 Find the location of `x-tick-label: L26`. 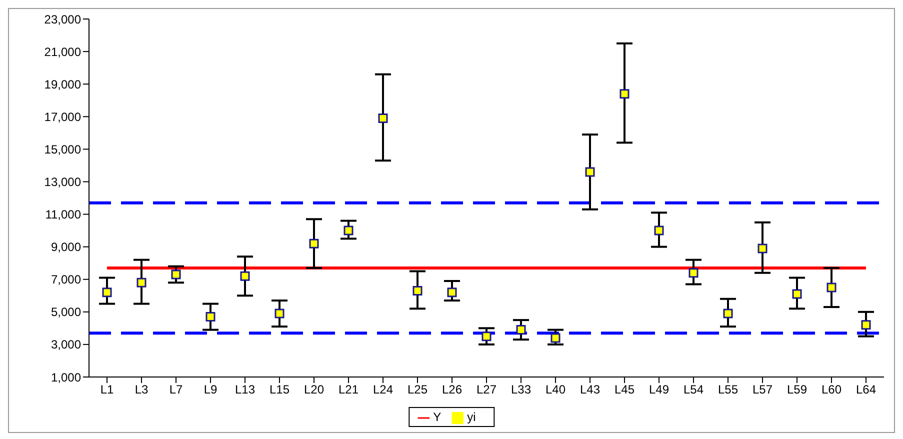

x-tick-label: L26 is located at coordinates (452, 389).